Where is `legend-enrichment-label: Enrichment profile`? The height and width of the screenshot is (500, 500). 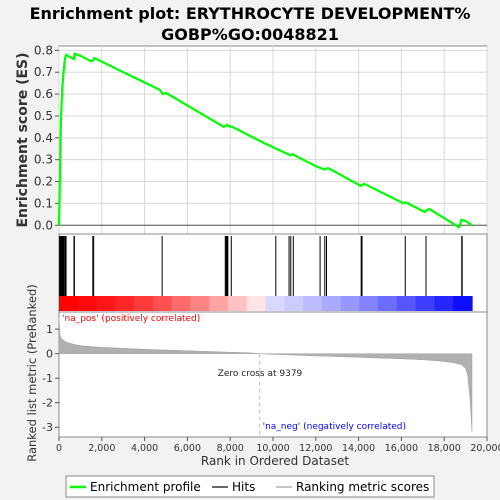 legend-enrichment-label: Enrichment profile is located at coordinates (145, 487).